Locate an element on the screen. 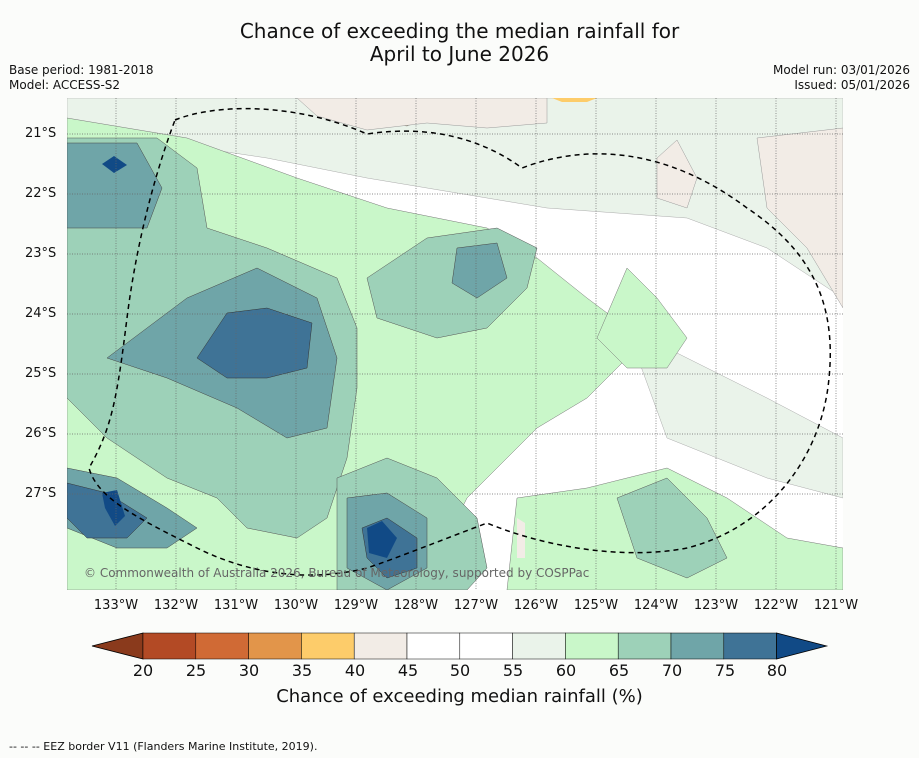  colorbar-tick: 50 is located at coordinates (460, 670).